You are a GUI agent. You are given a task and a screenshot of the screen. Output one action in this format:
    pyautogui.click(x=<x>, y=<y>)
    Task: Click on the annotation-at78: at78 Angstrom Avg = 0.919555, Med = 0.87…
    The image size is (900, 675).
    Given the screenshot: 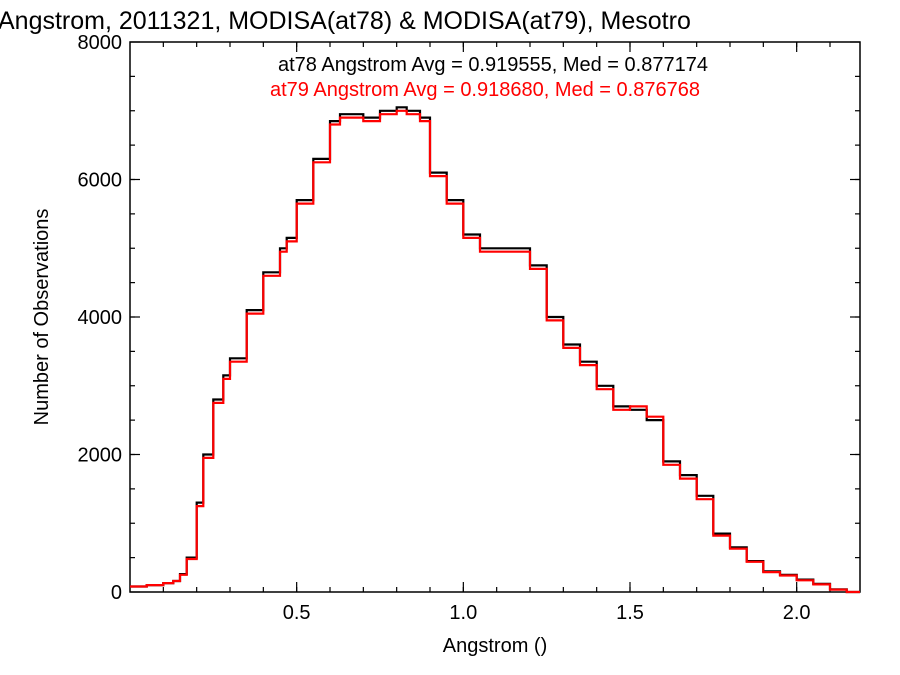 What is the action you would take?
    pyautogui.click(x=493, y=65)
    